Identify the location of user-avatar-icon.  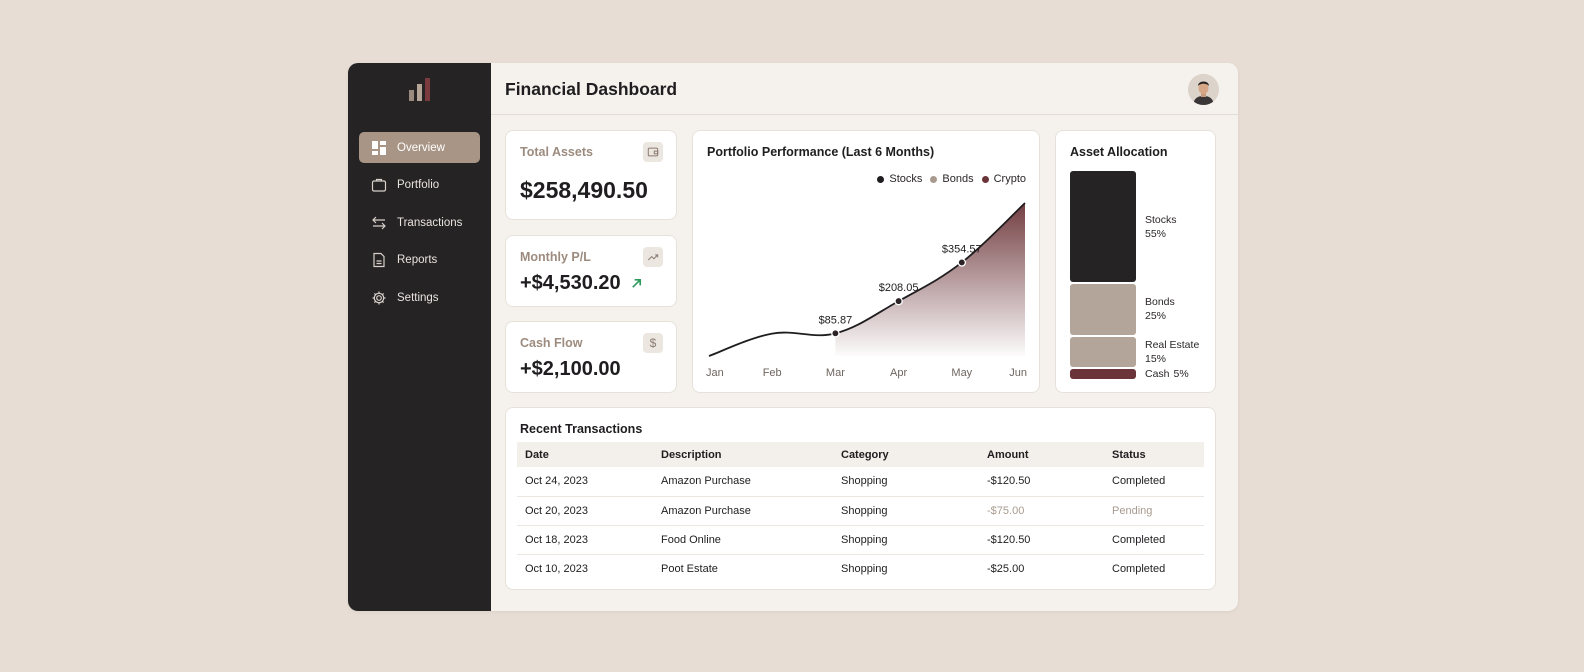
(1203, 89).